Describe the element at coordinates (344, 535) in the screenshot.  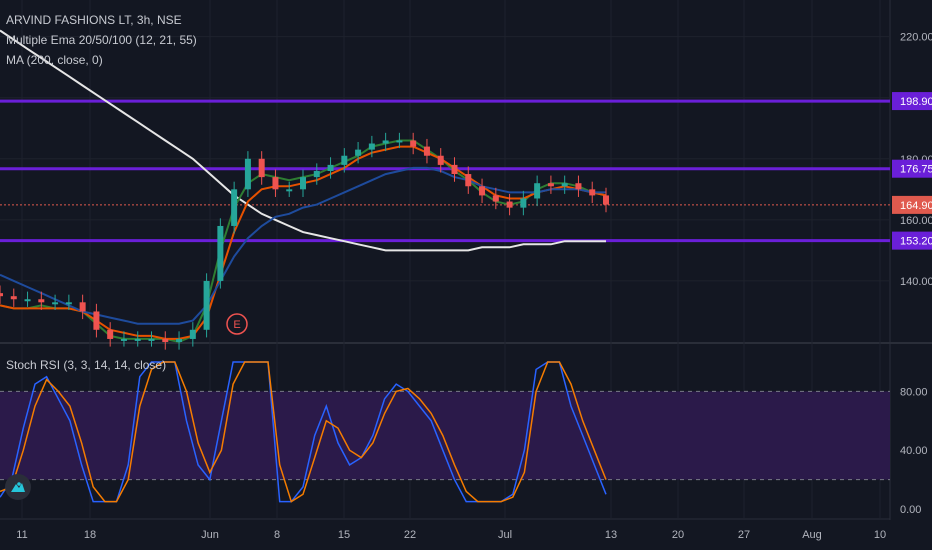
I see `date-tick-label: 15` at that location.